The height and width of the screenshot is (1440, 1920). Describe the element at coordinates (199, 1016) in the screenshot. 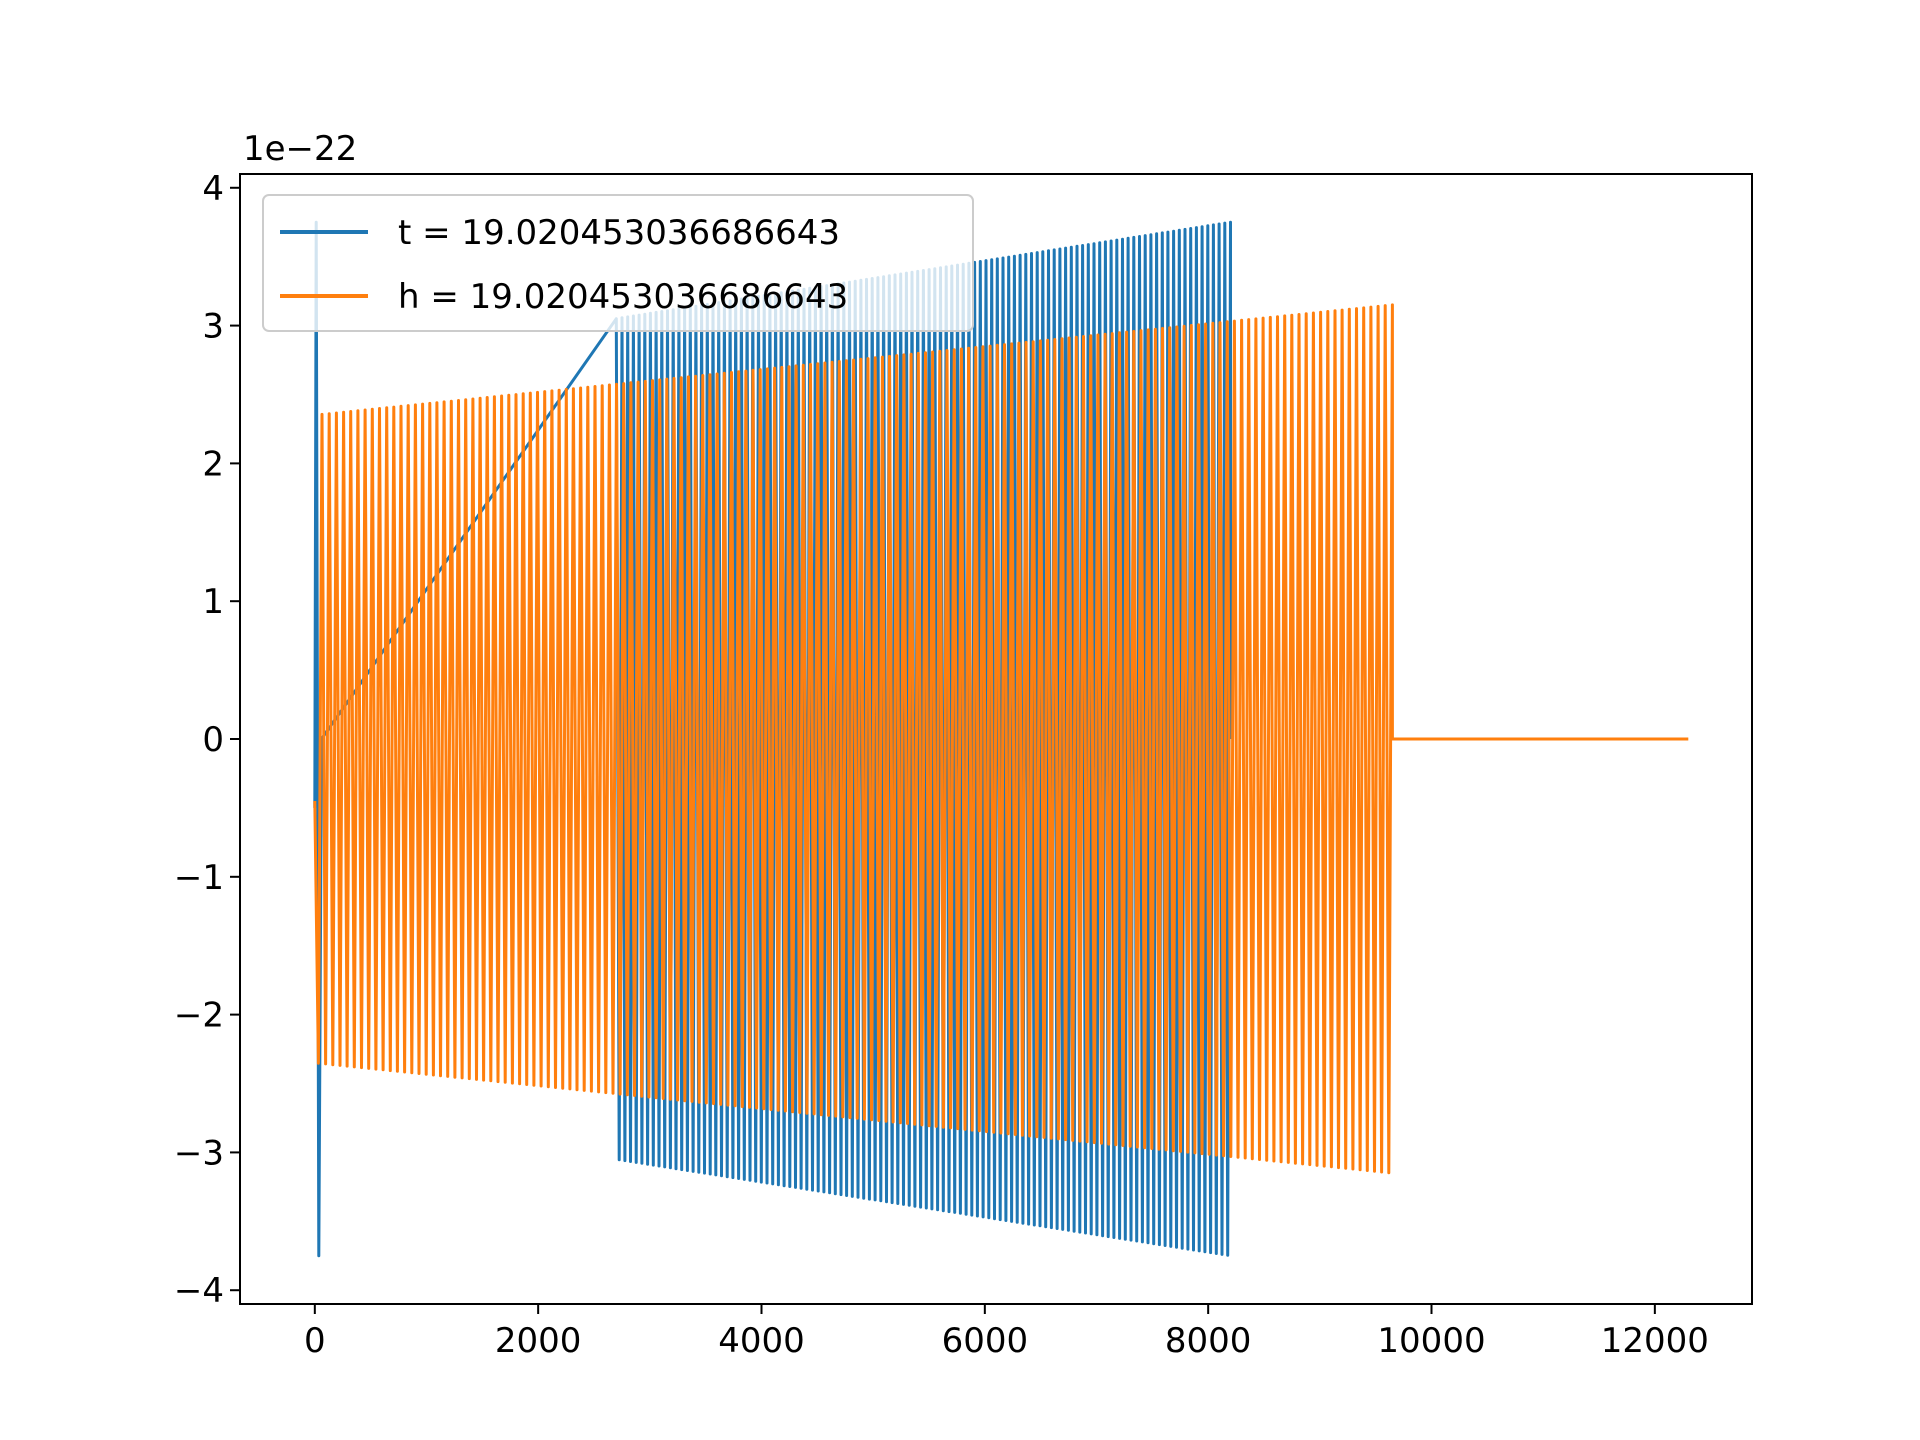

I see `y-tick-label: −2` at that location.